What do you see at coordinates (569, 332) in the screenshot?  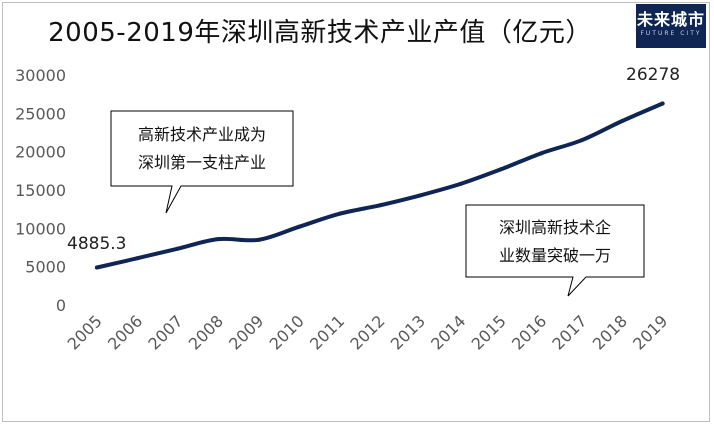 I see `x-tick-label: 2017` at bounding box center [569, 332].